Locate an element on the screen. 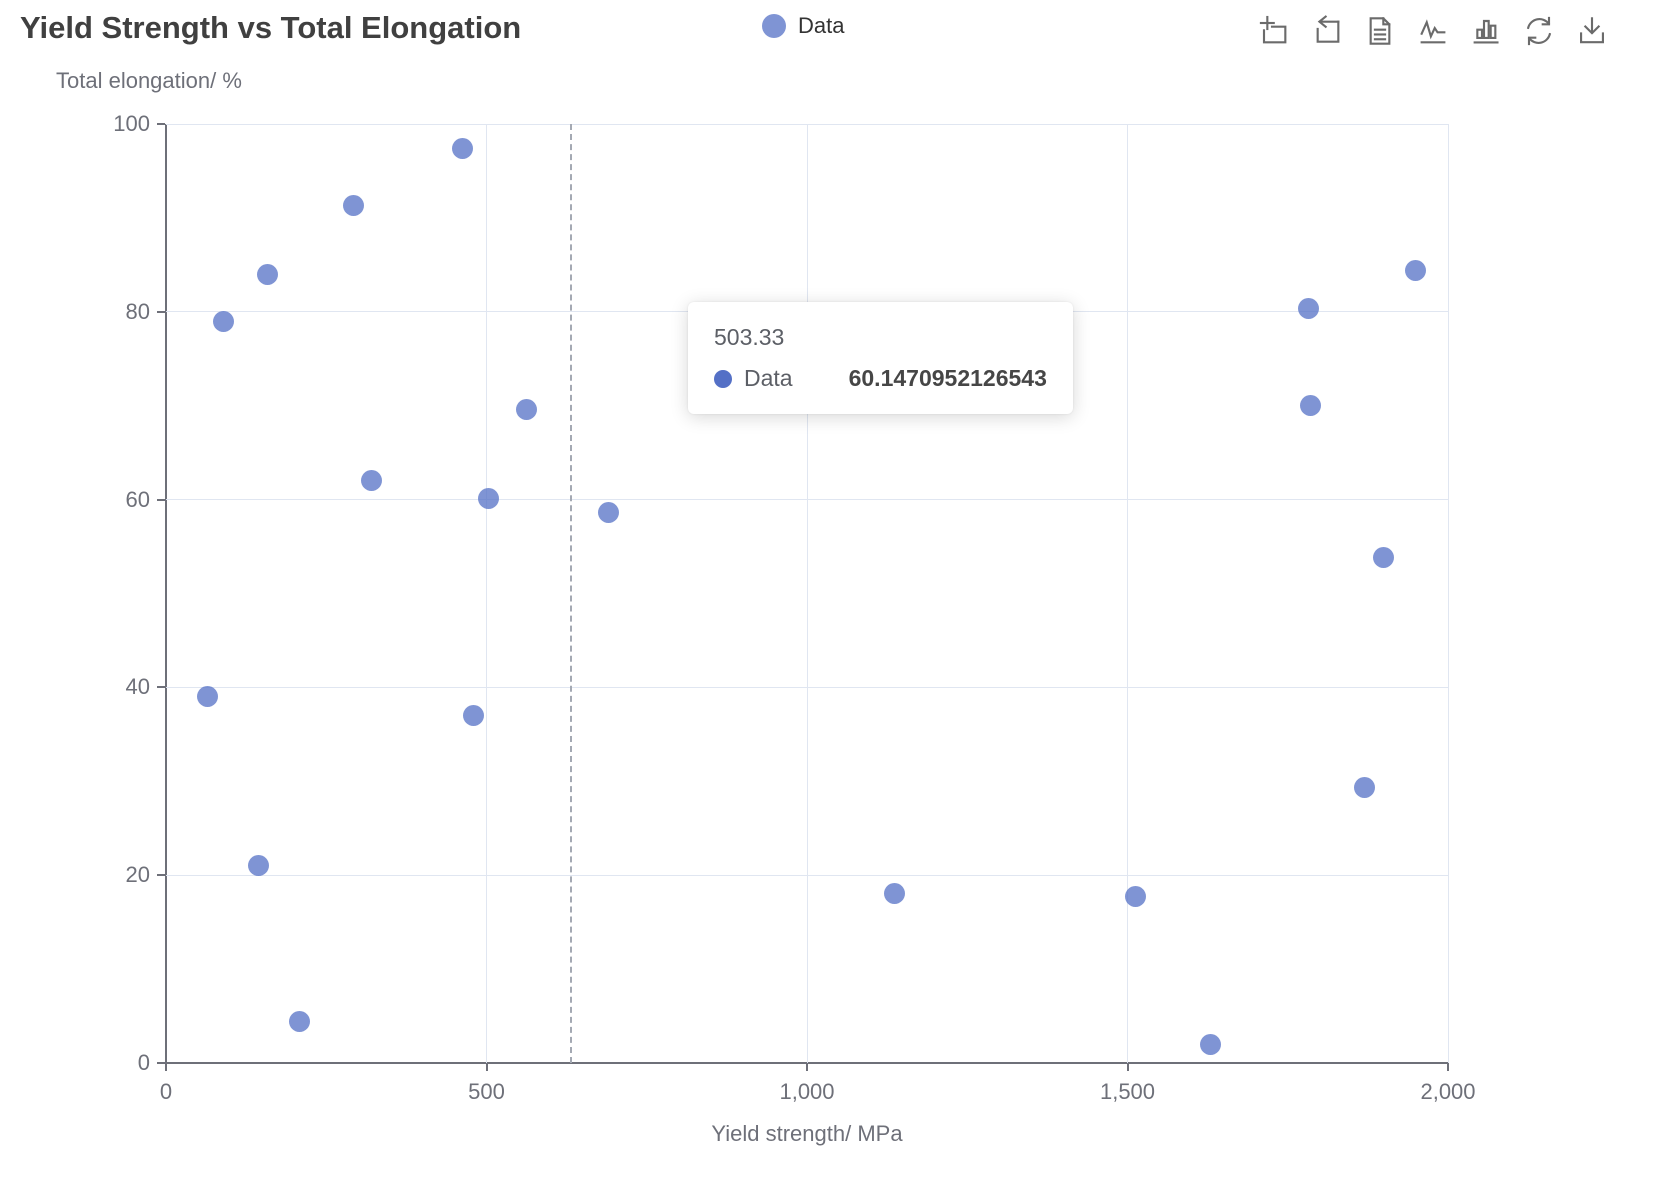 This screenshot has width=1672, height=1204. y-axis-tick-label: 20 is located at coordinates (137, 875).